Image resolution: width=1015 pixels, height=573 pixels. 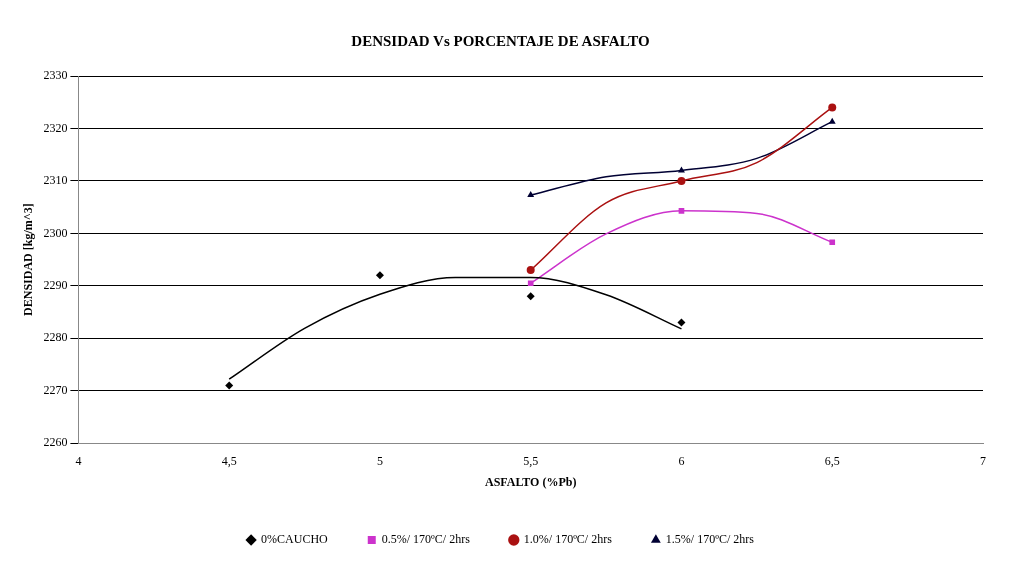 I want to click on y-tick-label: 2280, so click(x=55, y=337).